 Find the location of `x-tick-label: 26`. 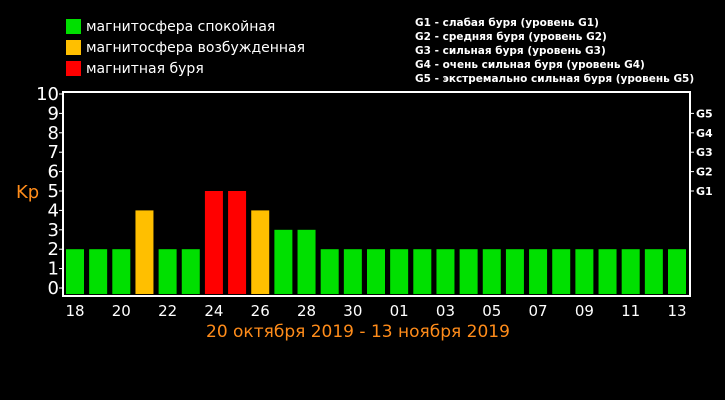

x-tick-label: 26 is located at coordinates (260, 311).